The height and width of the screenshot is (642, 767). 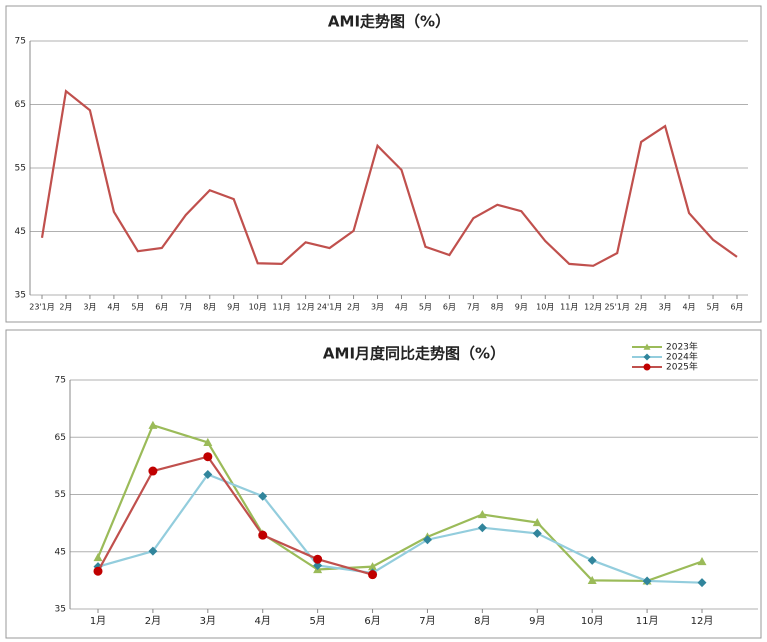 What do you see at coordinates (414, 354) in the screenshot?
I see `chart-title: AMI月度同比走势图（%）` at bounding box center [414, 354].